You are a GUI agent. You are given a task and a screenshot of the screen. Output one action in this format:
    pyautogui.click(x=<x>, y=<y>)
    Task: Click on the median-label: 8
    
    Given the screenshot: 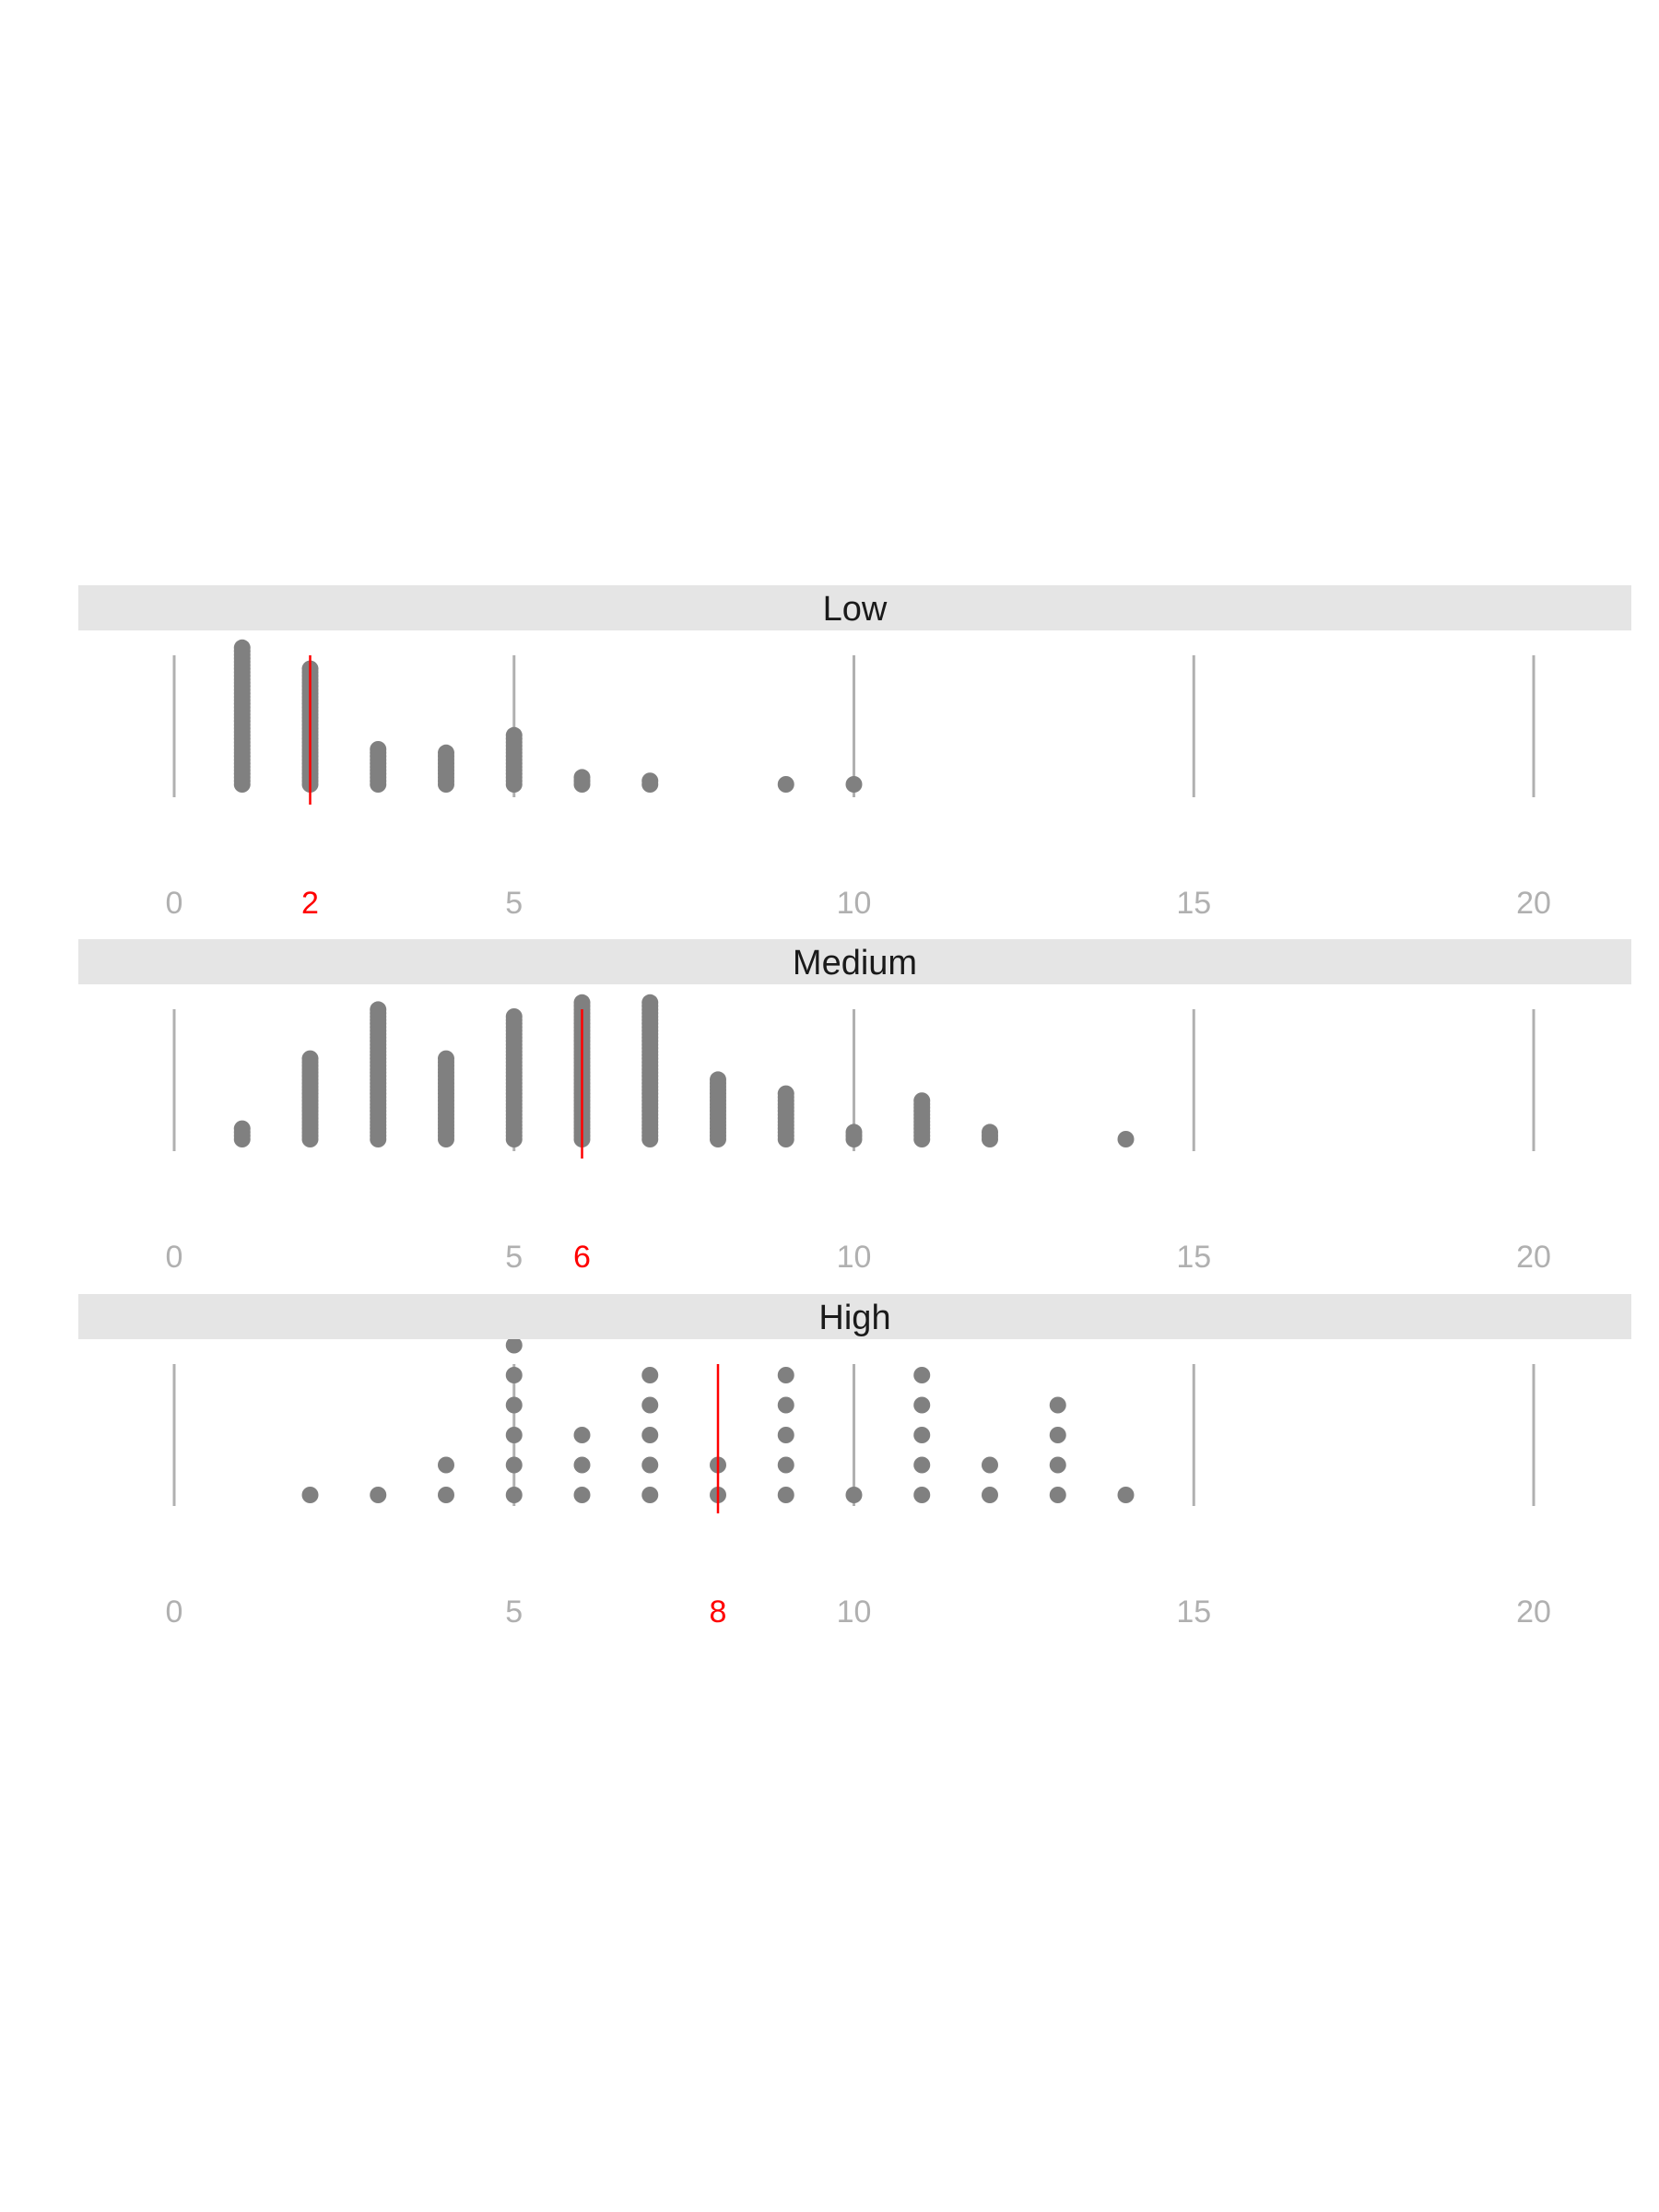 What is the action you would take?
    pyautogui.click(x=718, y=1612)
    